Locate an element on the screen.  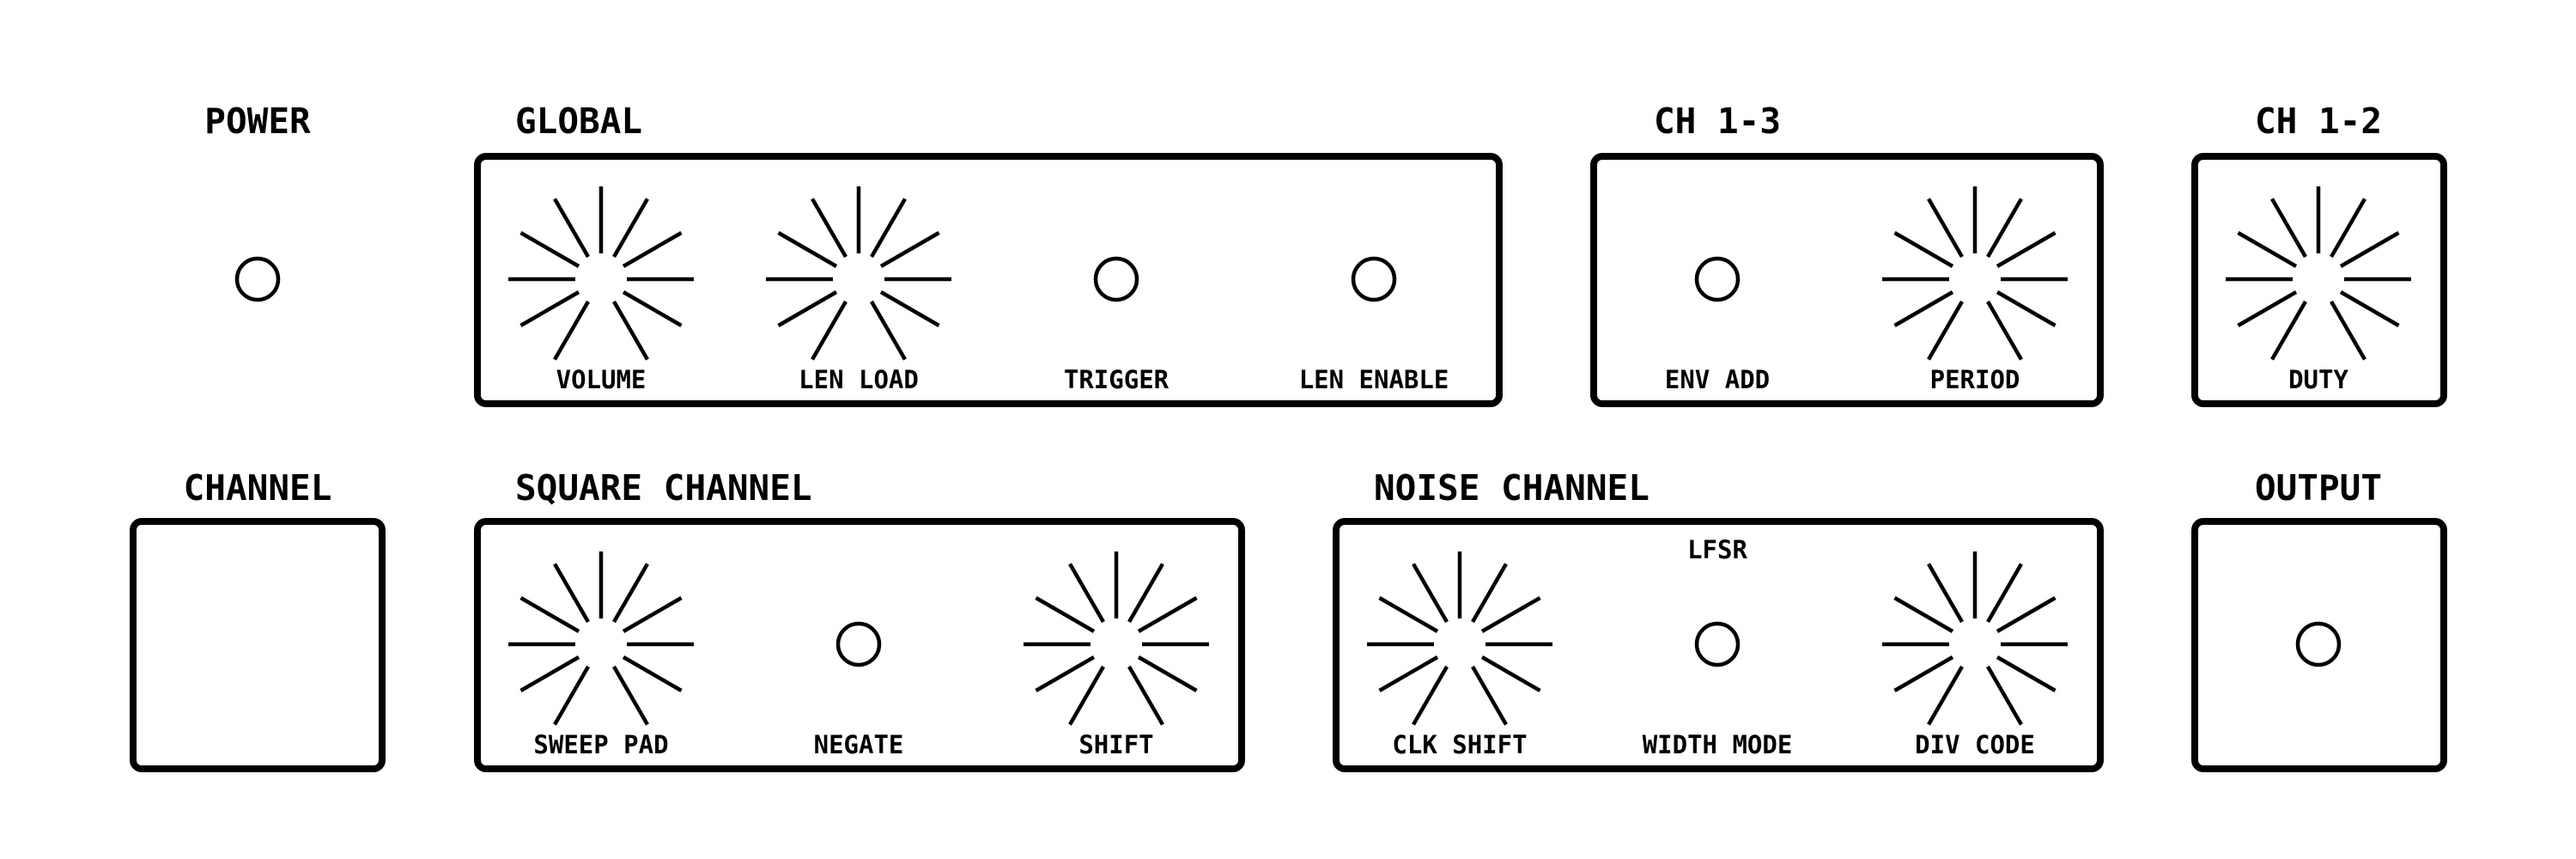
negate-jack is located at coordinates (858, 644).